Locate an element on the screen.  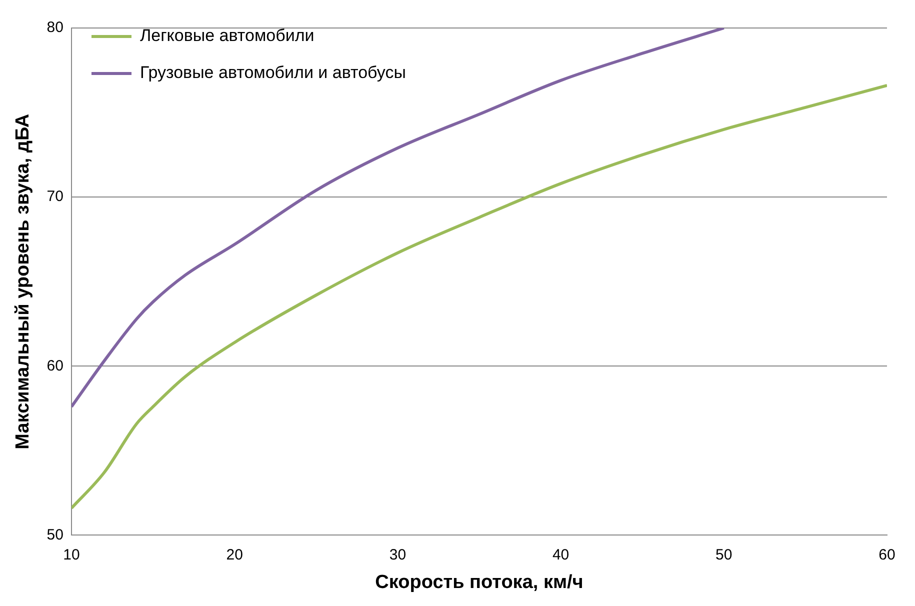
x-tick-label: 30 is located at coordinates (397, 555).